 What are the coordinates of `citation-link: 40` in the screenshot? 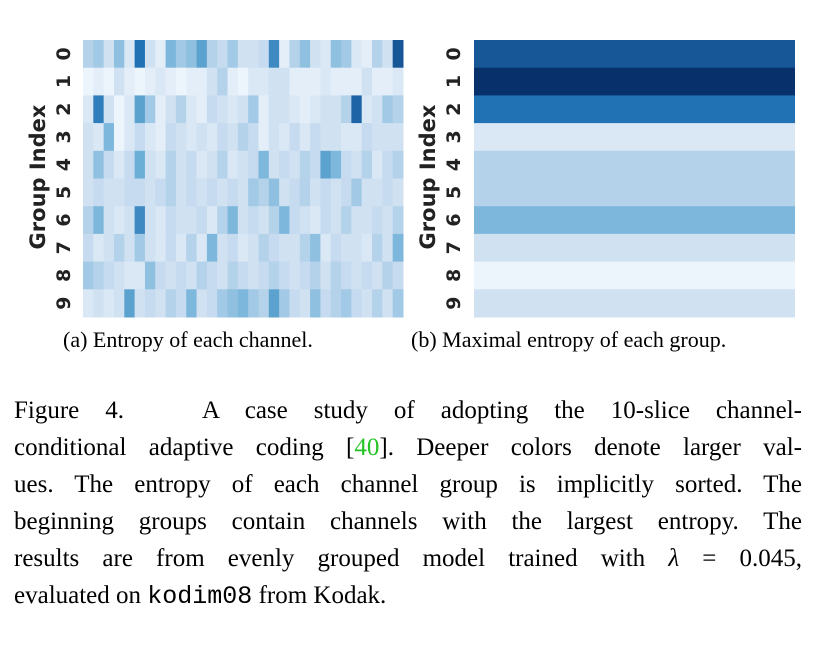 It's located at (367, 447).